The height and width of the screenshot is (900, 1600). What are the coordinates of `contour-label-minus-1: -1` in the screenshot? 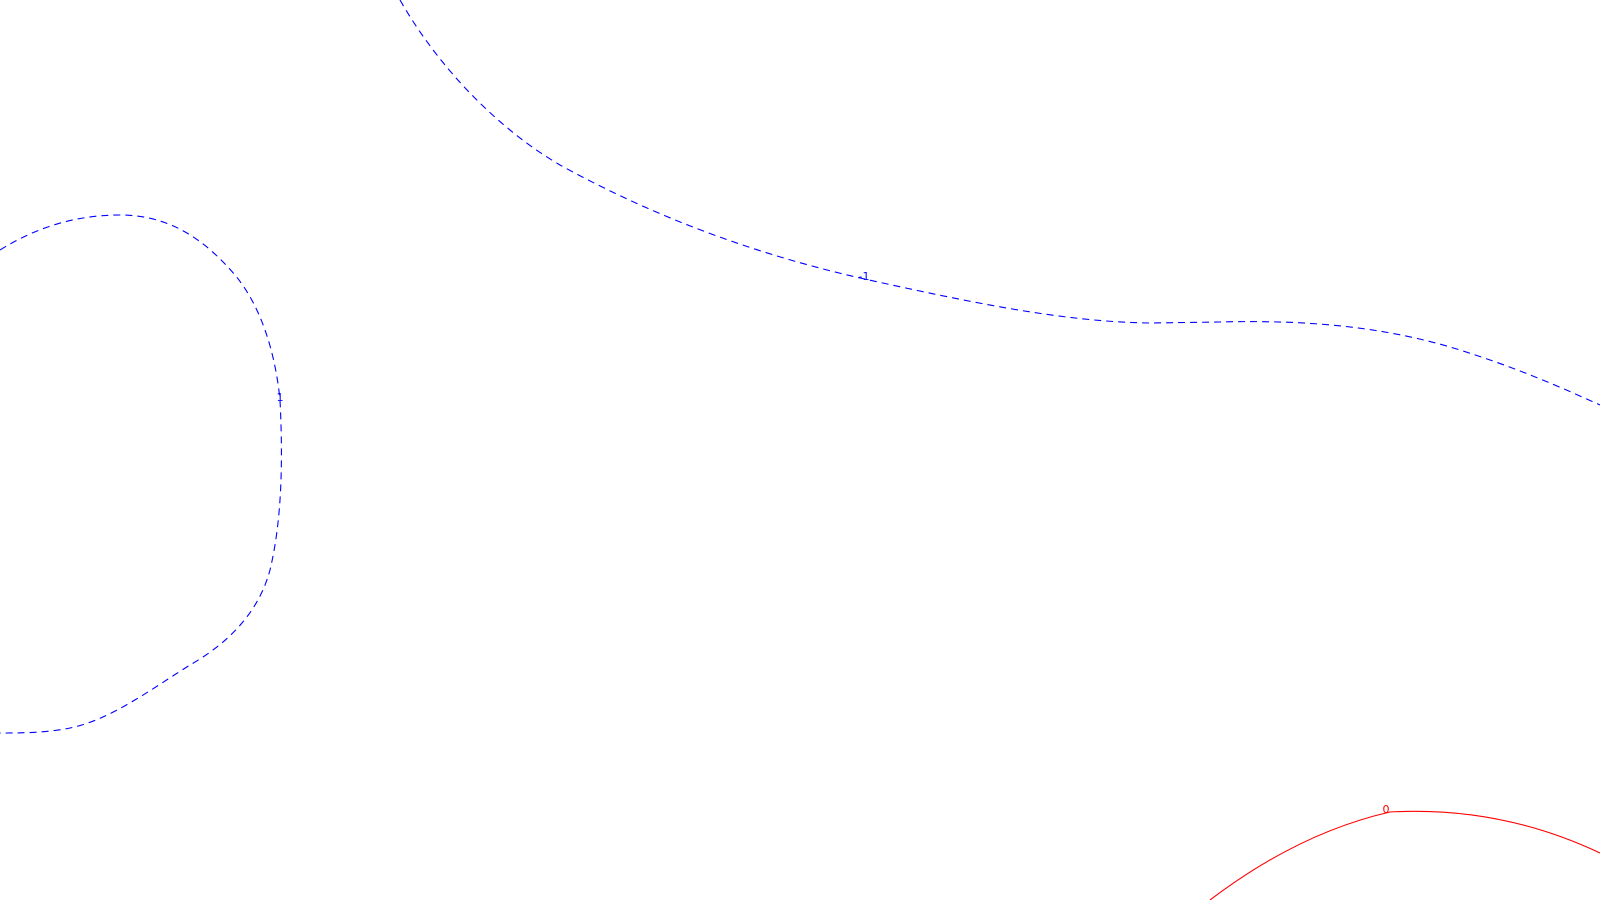 It's located at (864, 276).